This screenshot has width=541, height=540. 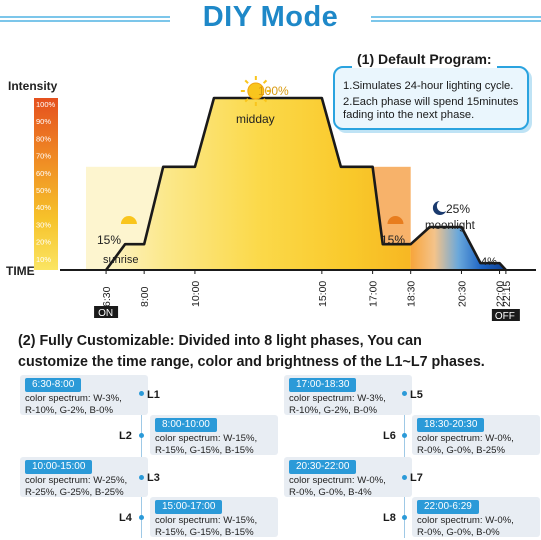 I want to click on phase-label-l3: L3, so click(x=153, y=478).